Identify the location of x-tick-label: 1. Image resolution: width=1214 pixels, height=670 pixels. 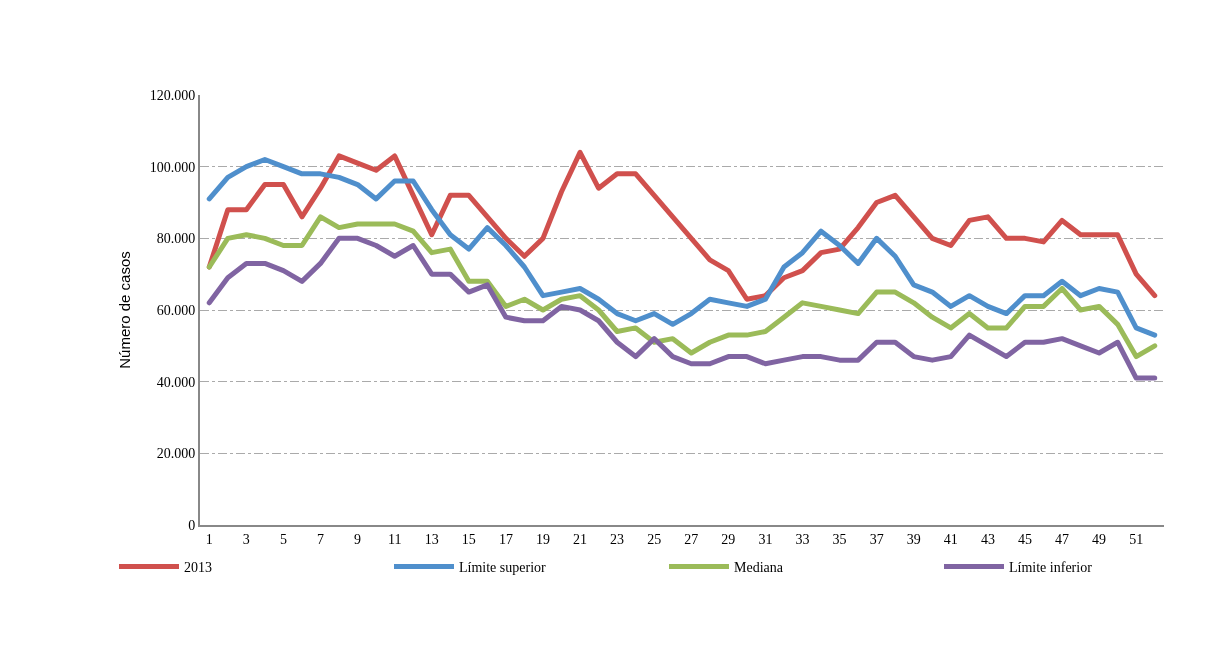
(209, 539).